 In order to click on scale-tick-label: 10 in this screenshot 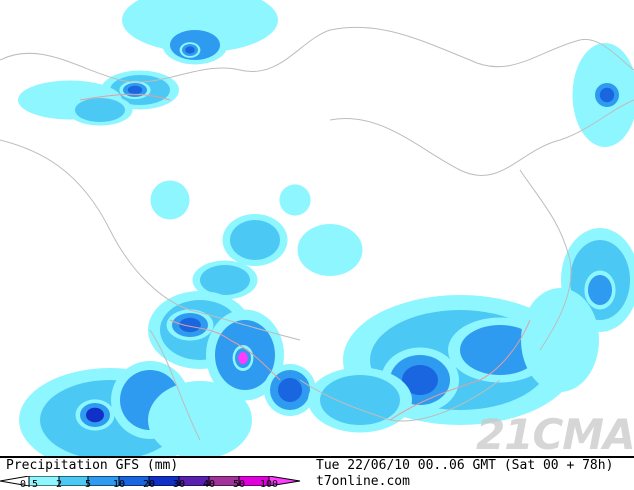, I will do `click(119, 484)`.